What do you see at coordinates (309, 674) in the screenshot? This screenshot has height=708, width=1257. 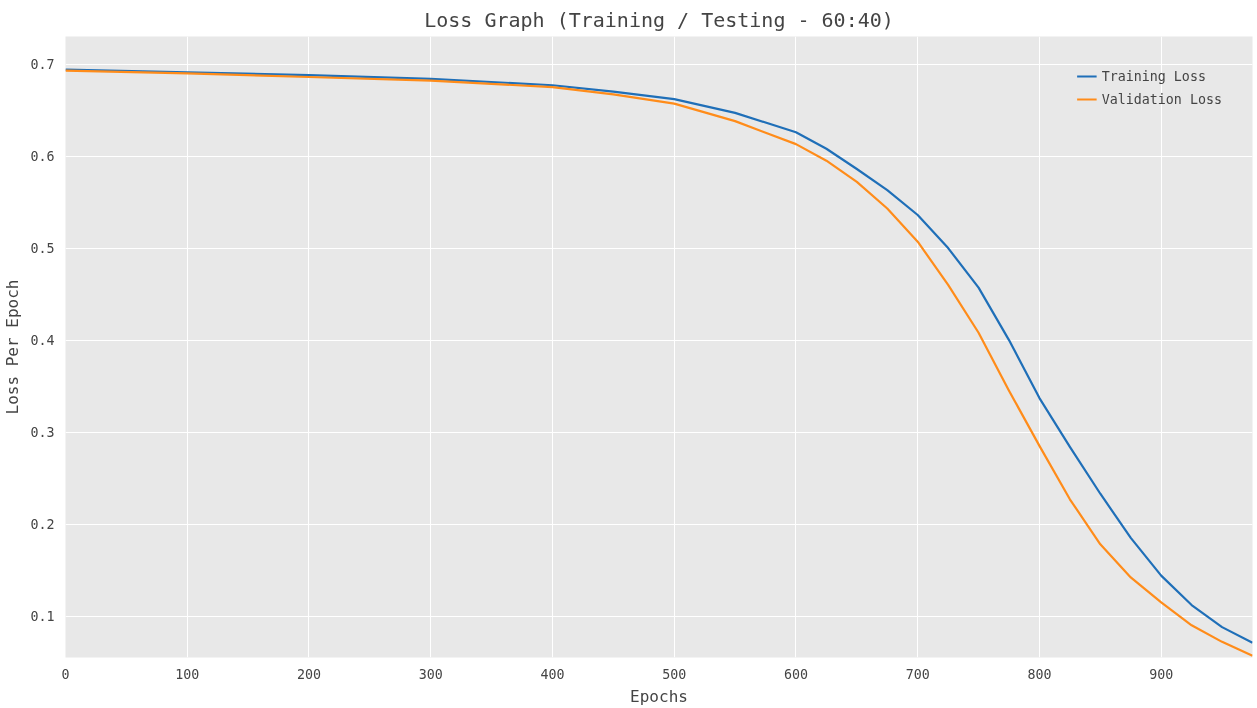 I see `x-tick-label: 200` at bounding box center [309, 674].